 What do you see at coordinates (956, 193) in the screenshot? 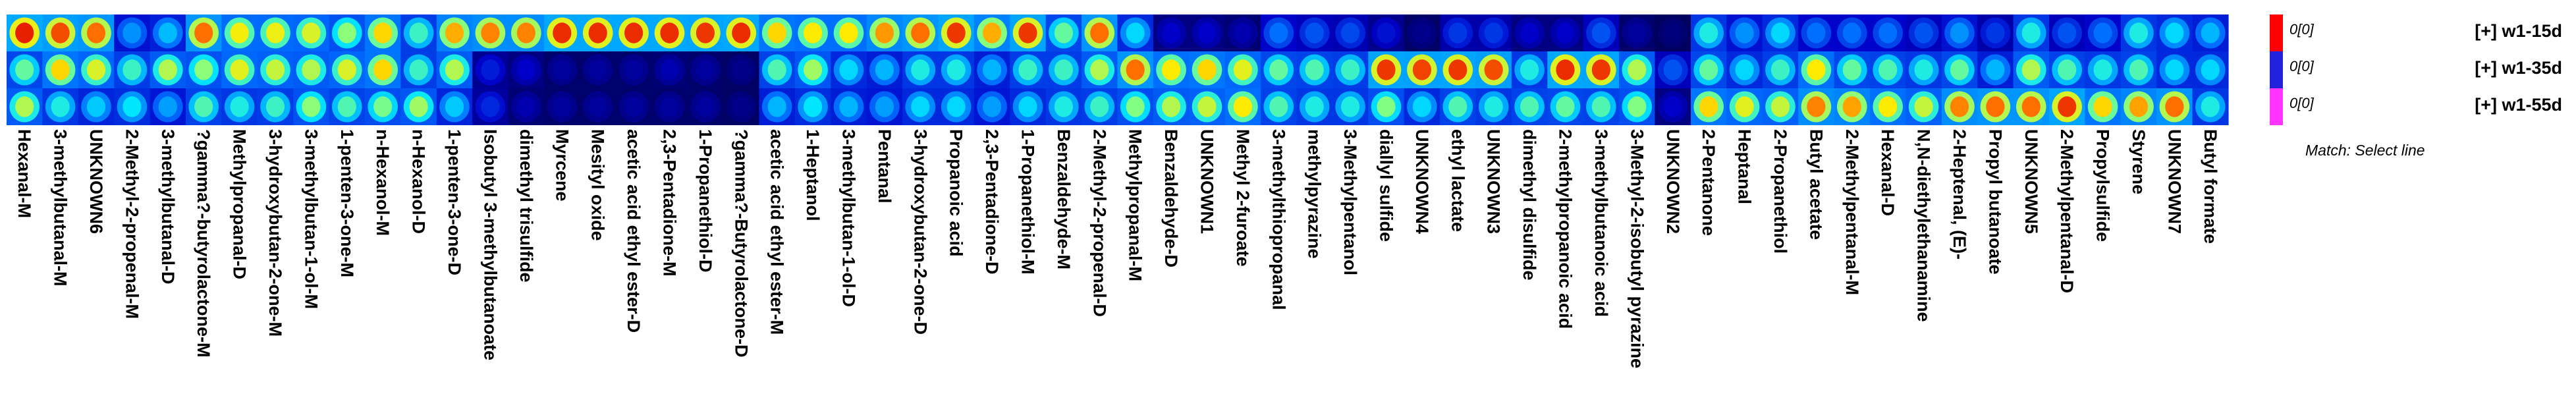
I see `category-label: Propanoic acid` at bounding box center [956, 193].